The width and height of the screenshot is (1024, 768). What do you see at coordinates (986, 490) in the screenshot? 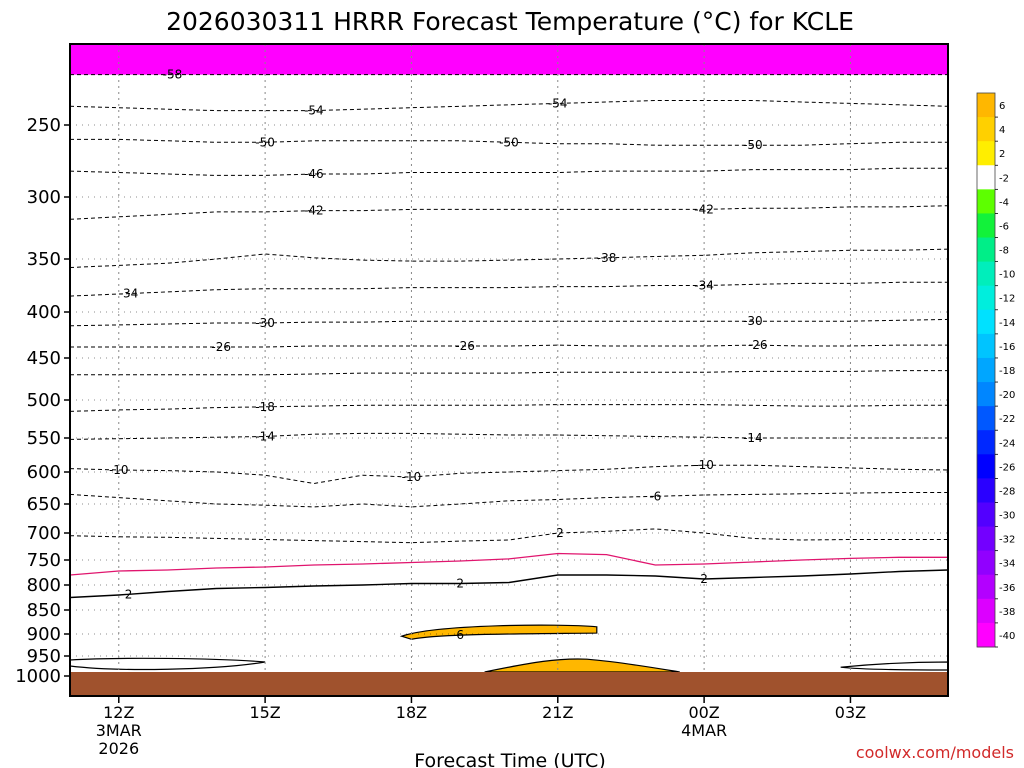
I see `colorbar-swatch--28` at bounding box center [986, 490].